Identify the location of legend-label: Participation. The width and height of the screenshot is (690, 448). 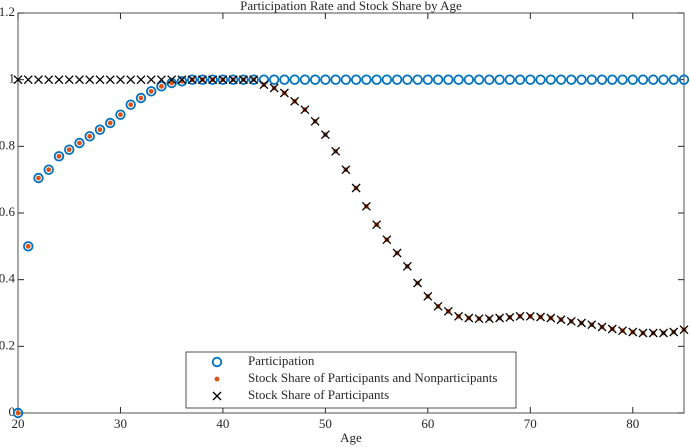
(281, 360).